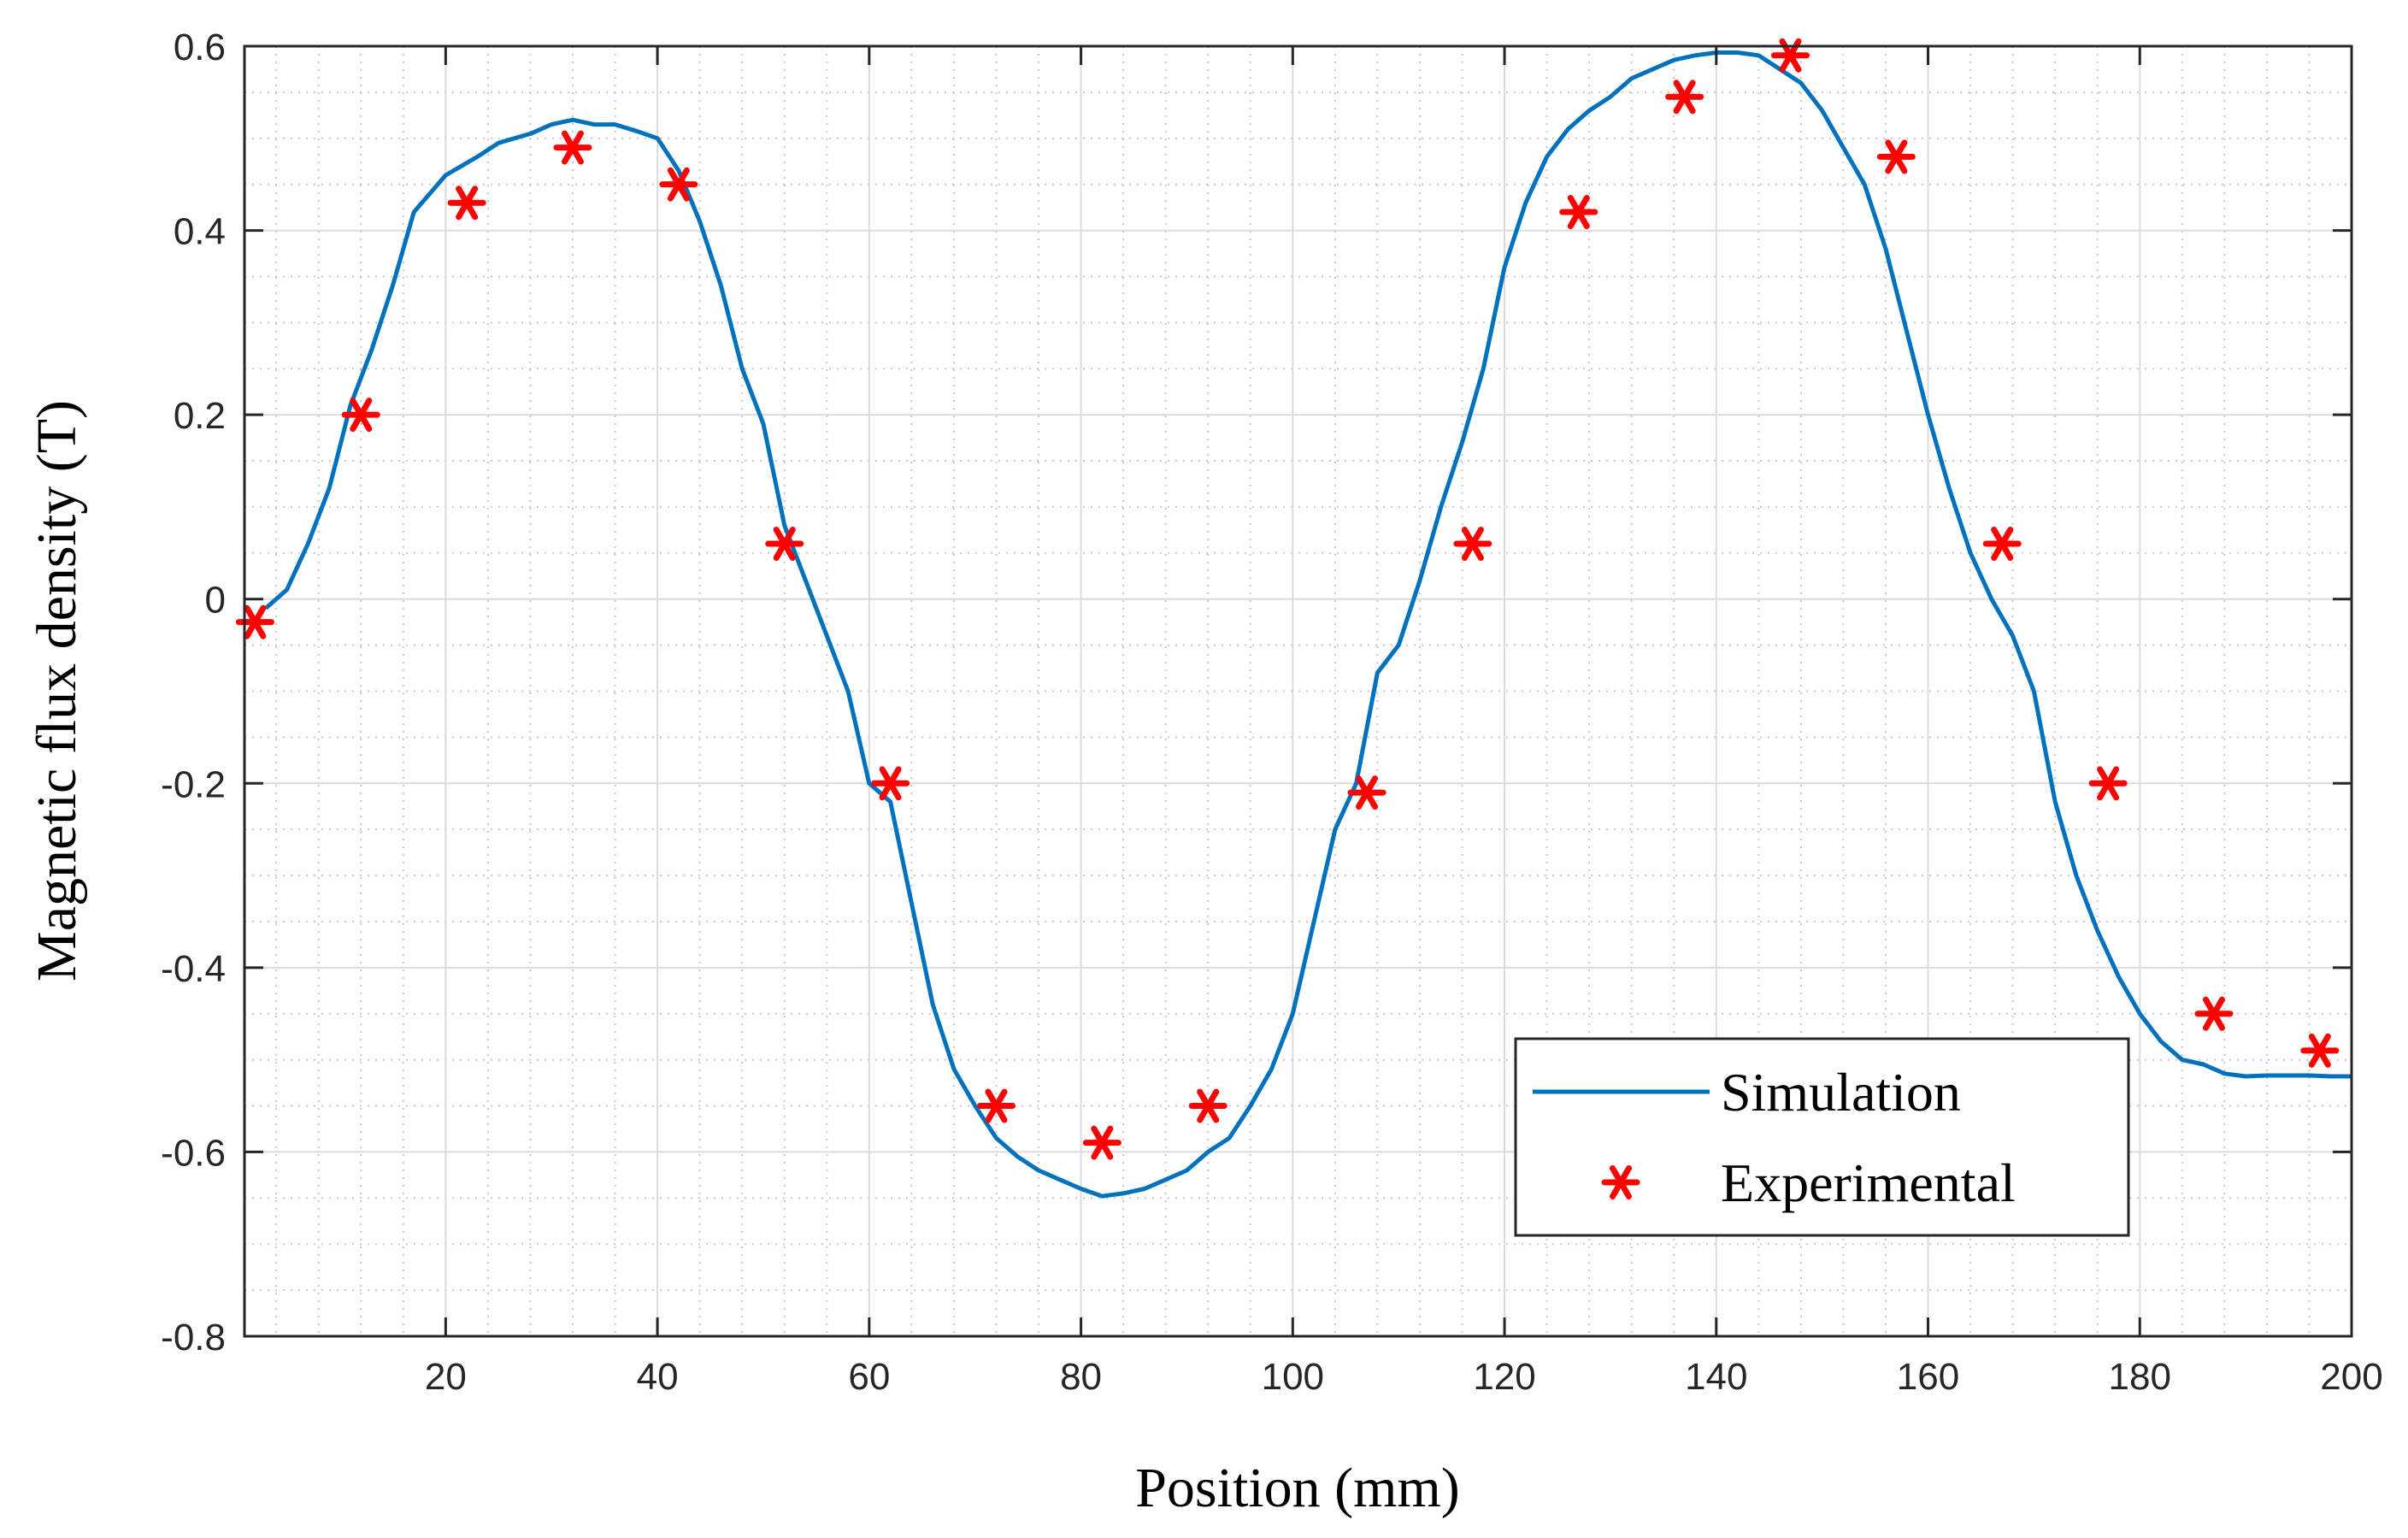 Image resolution: width=2408 pixels, height=1538 pixels. What do you see at coordinates (658, 1377) in the screenshot?
I see `x-tick-label: 40` at bounding box center [658, 1377].